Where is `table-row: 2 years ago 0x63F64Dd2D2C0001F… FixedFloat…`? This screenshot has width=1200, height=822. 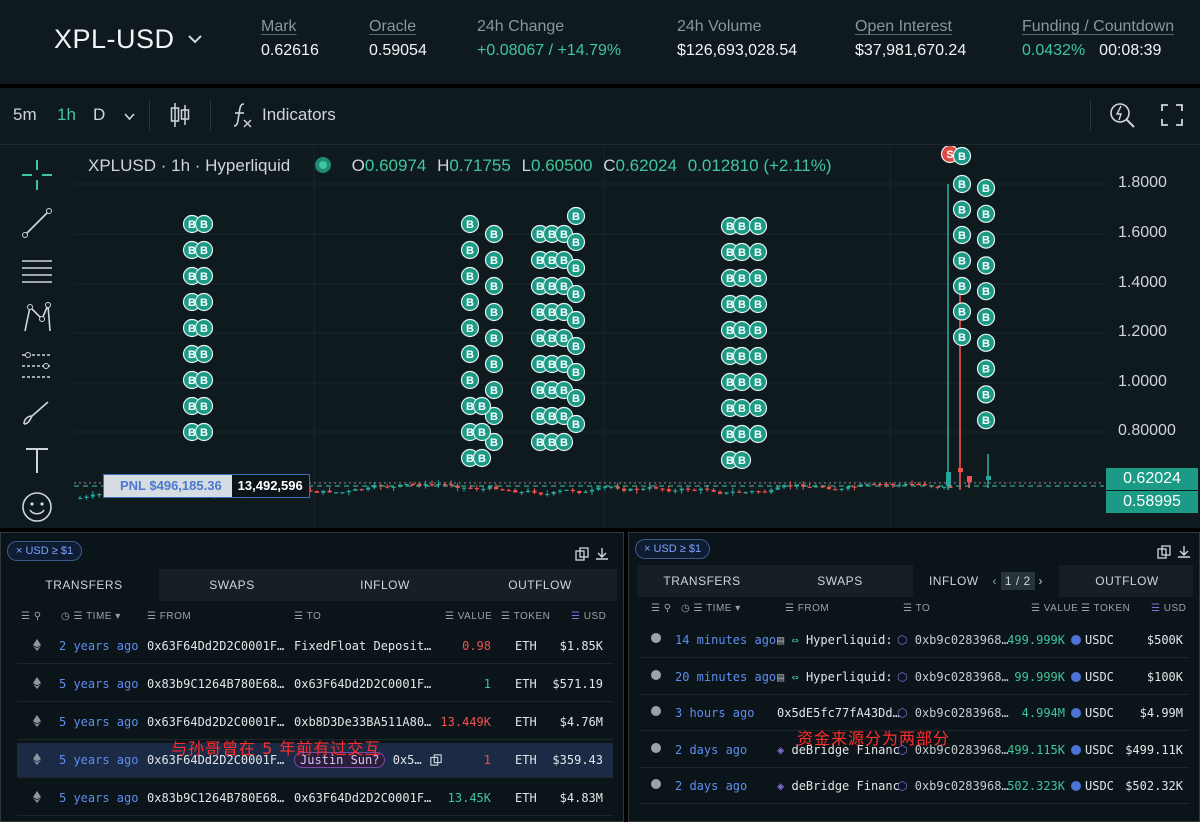
table-row: 2 years ago 0x63F64Dd2D2C0001F… FixedFloat… is located at coordinates (315, 646).